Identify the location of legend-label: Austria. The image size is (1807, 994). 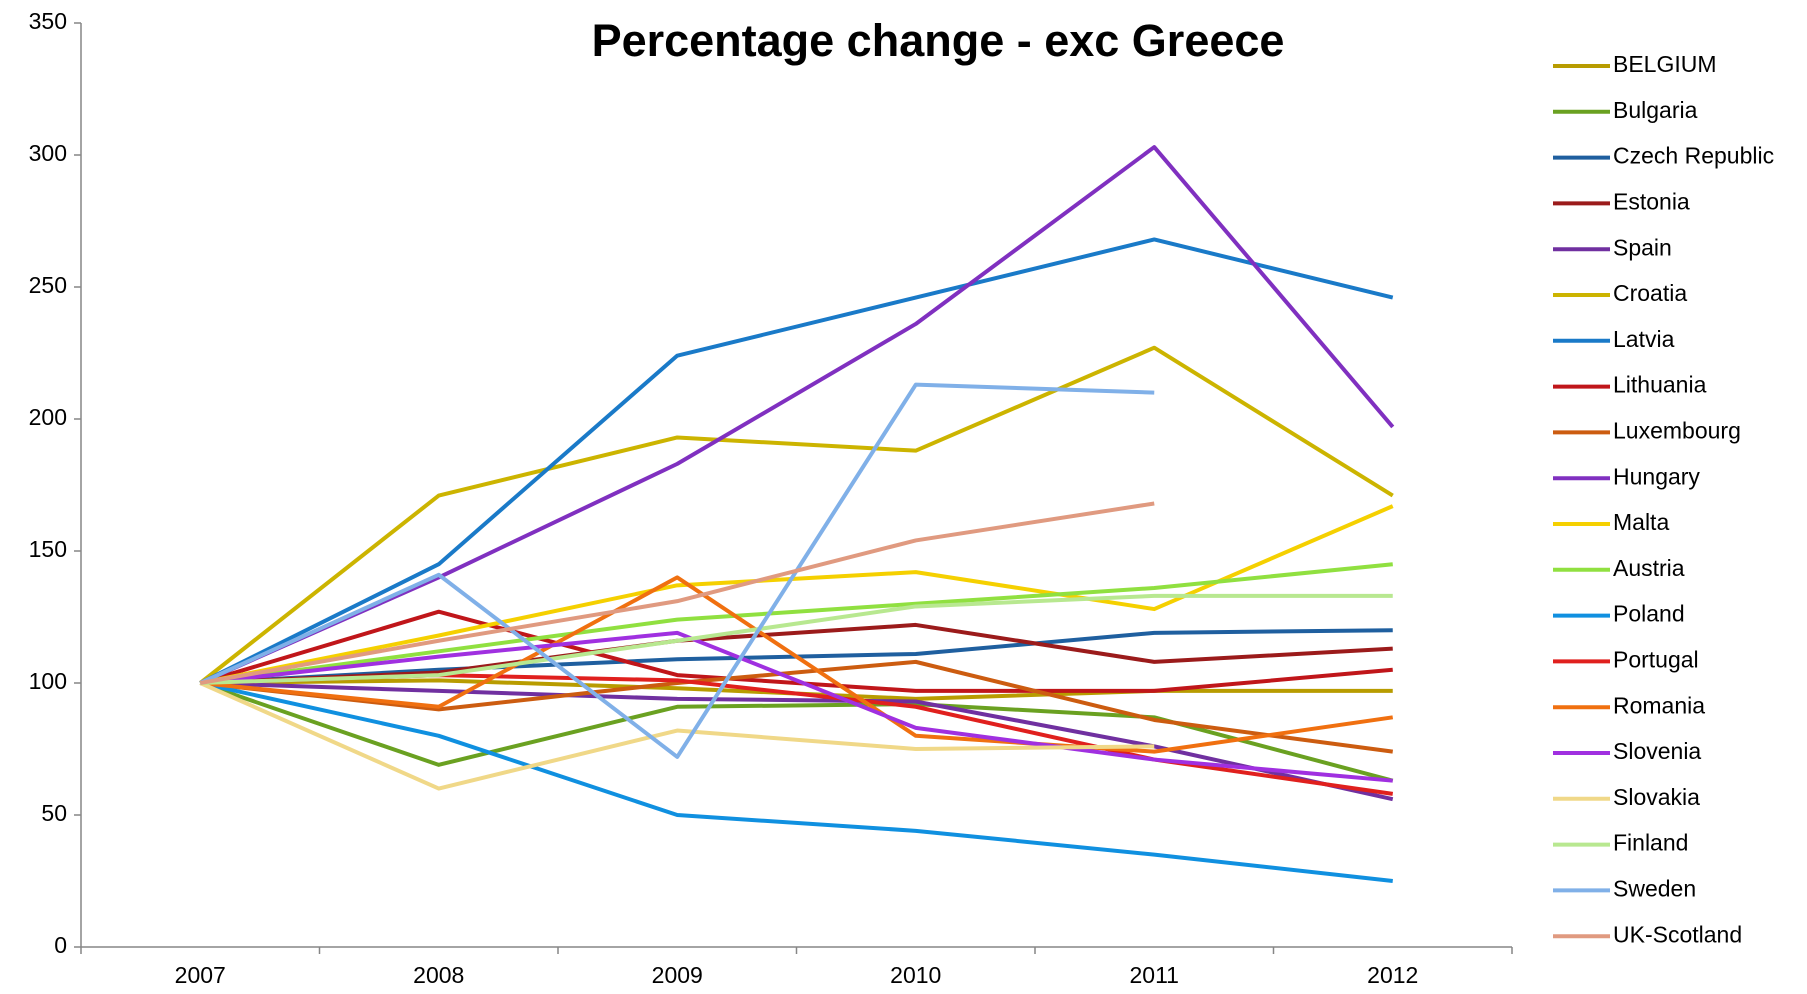
(1649, 568).